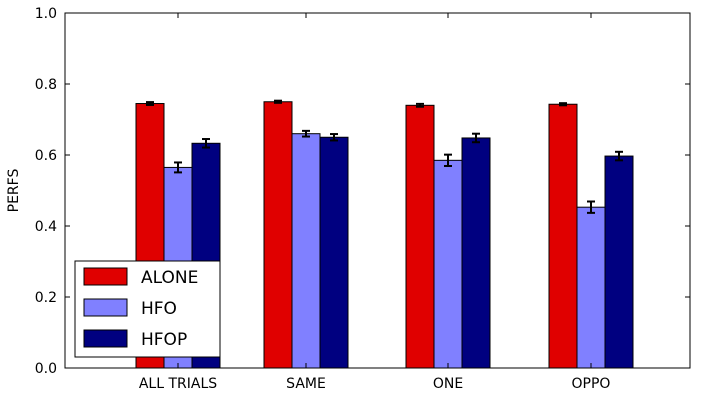 The height and width of the screenshot is (393, 710). Describe the element at coordinates (46, 369) in the screenshot. I see `y-tick-label: 0.0` at that location.